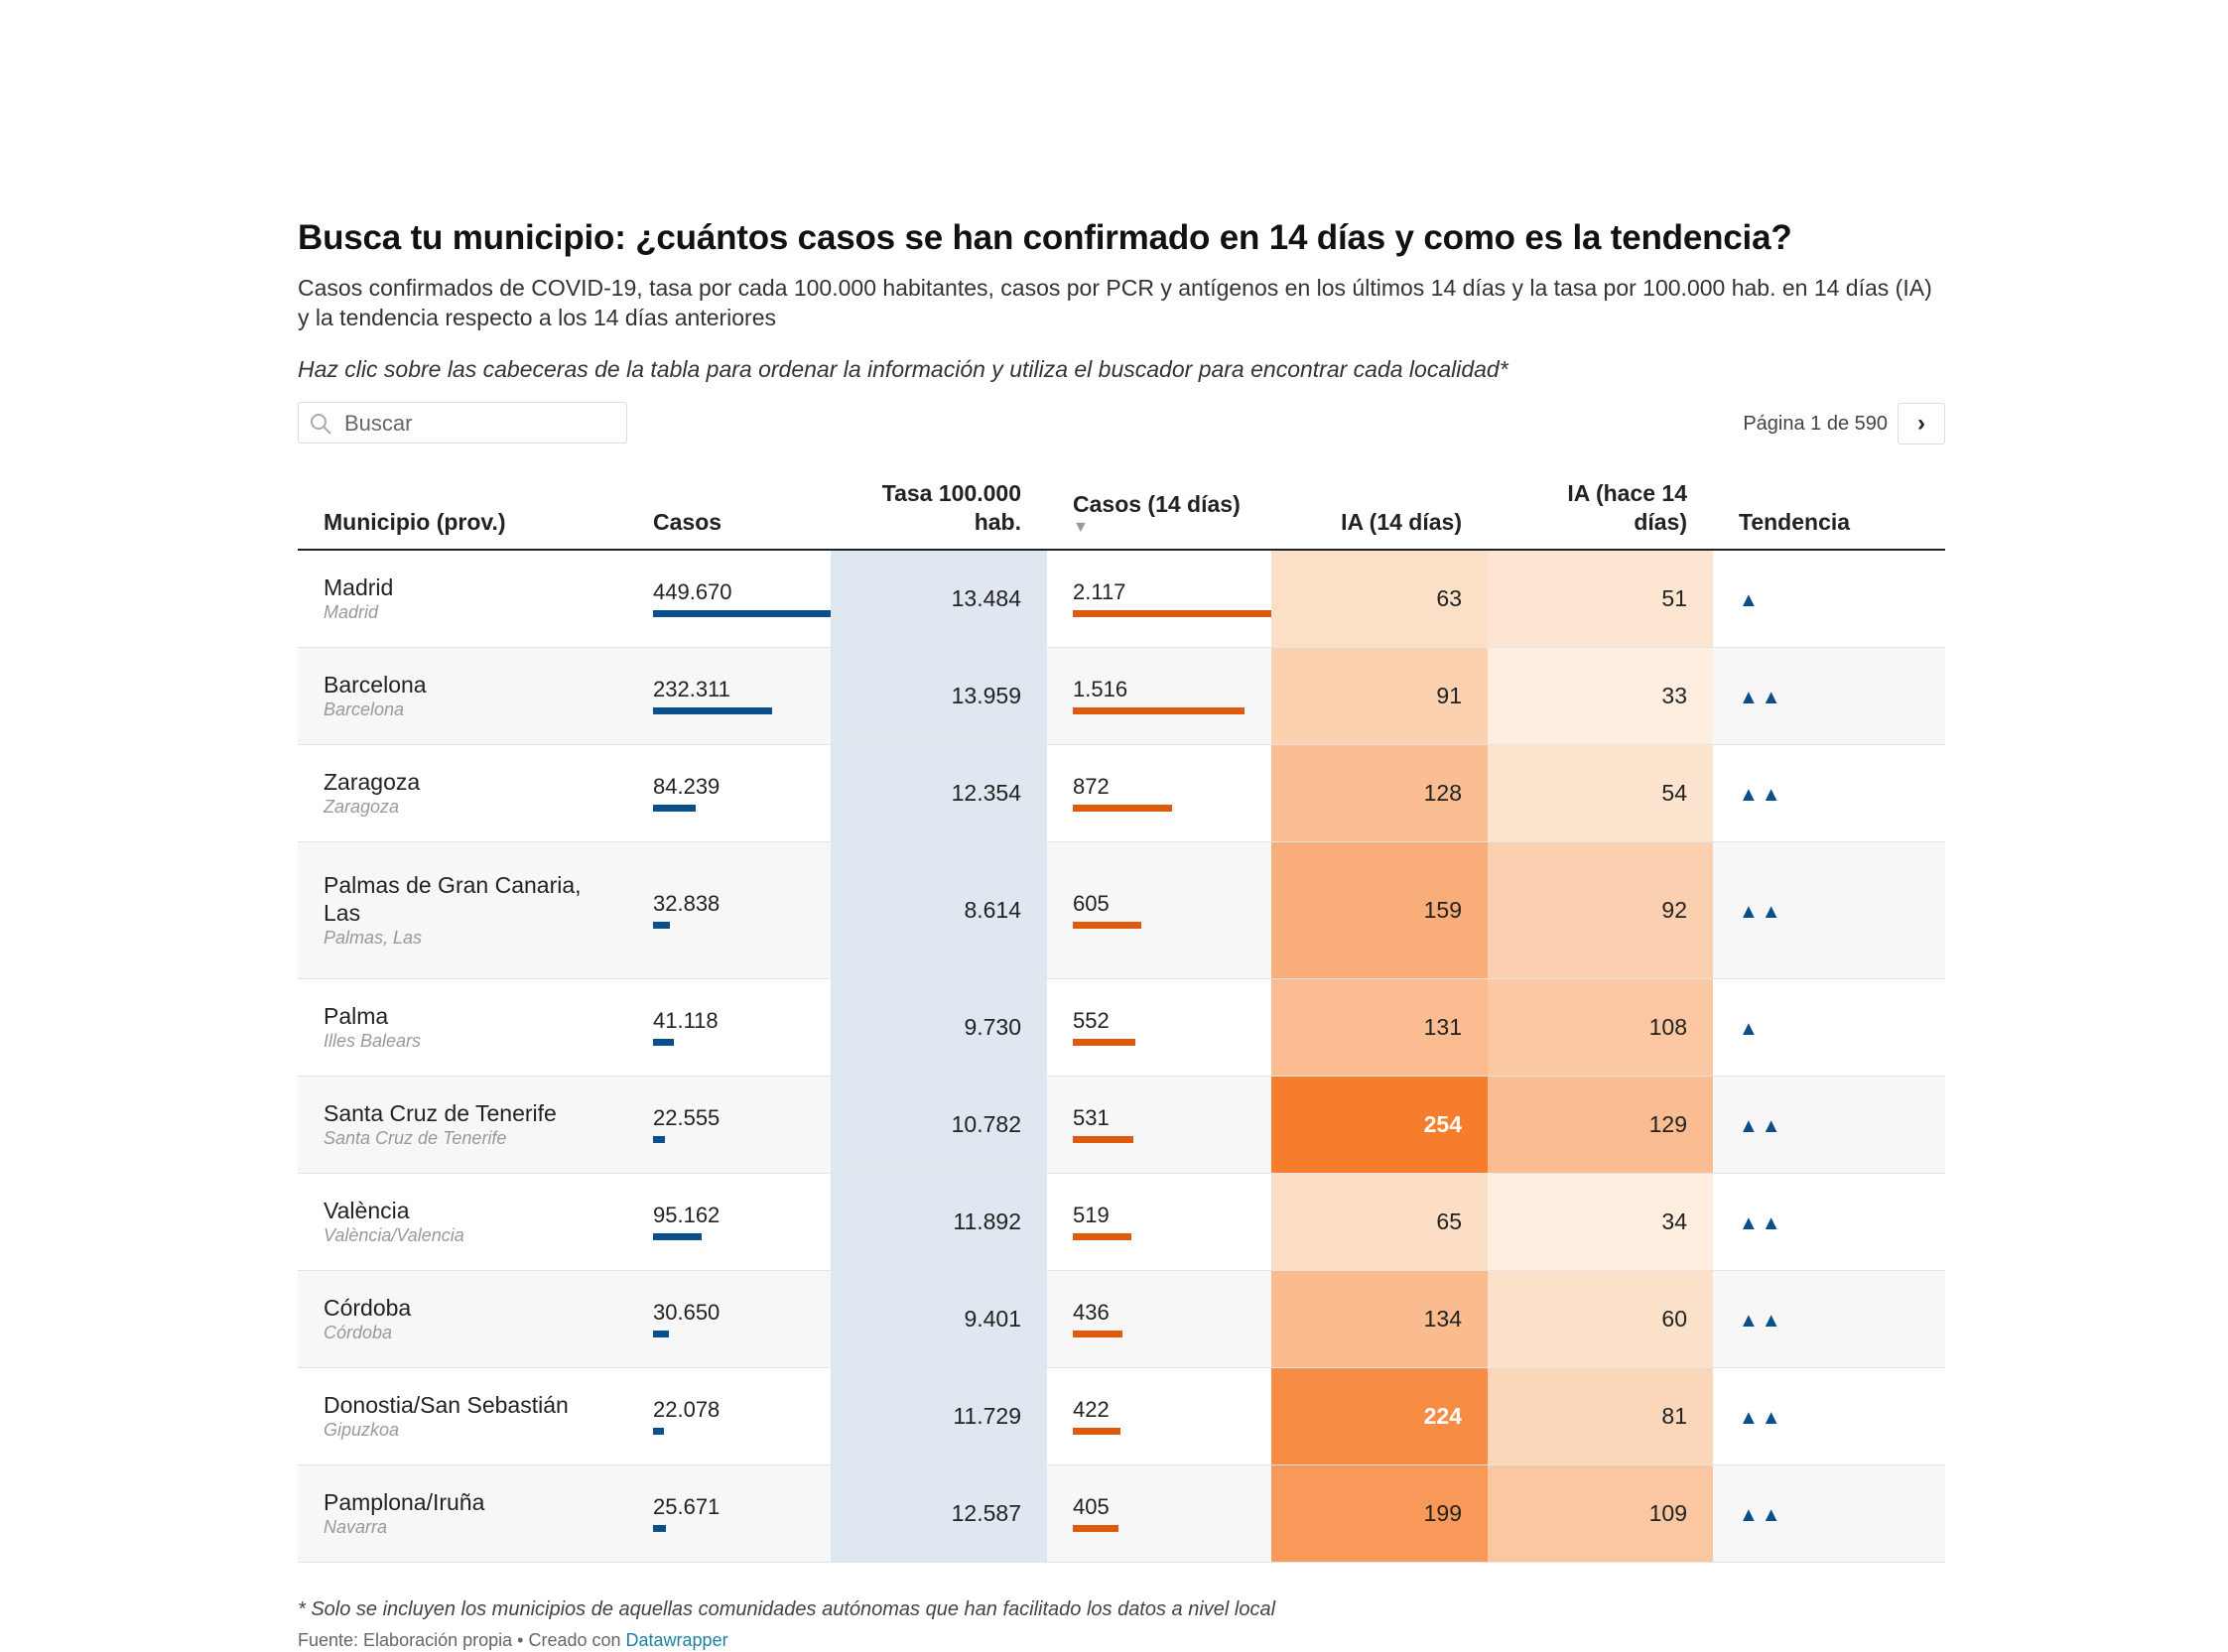 The width and height of the screenshot is (2228, 1652). What do you see at coordinates (463, 793) in the screenshot?
I see `cell-municipio: Zaragoza Zaragoza` at bounding box center [463, 793].